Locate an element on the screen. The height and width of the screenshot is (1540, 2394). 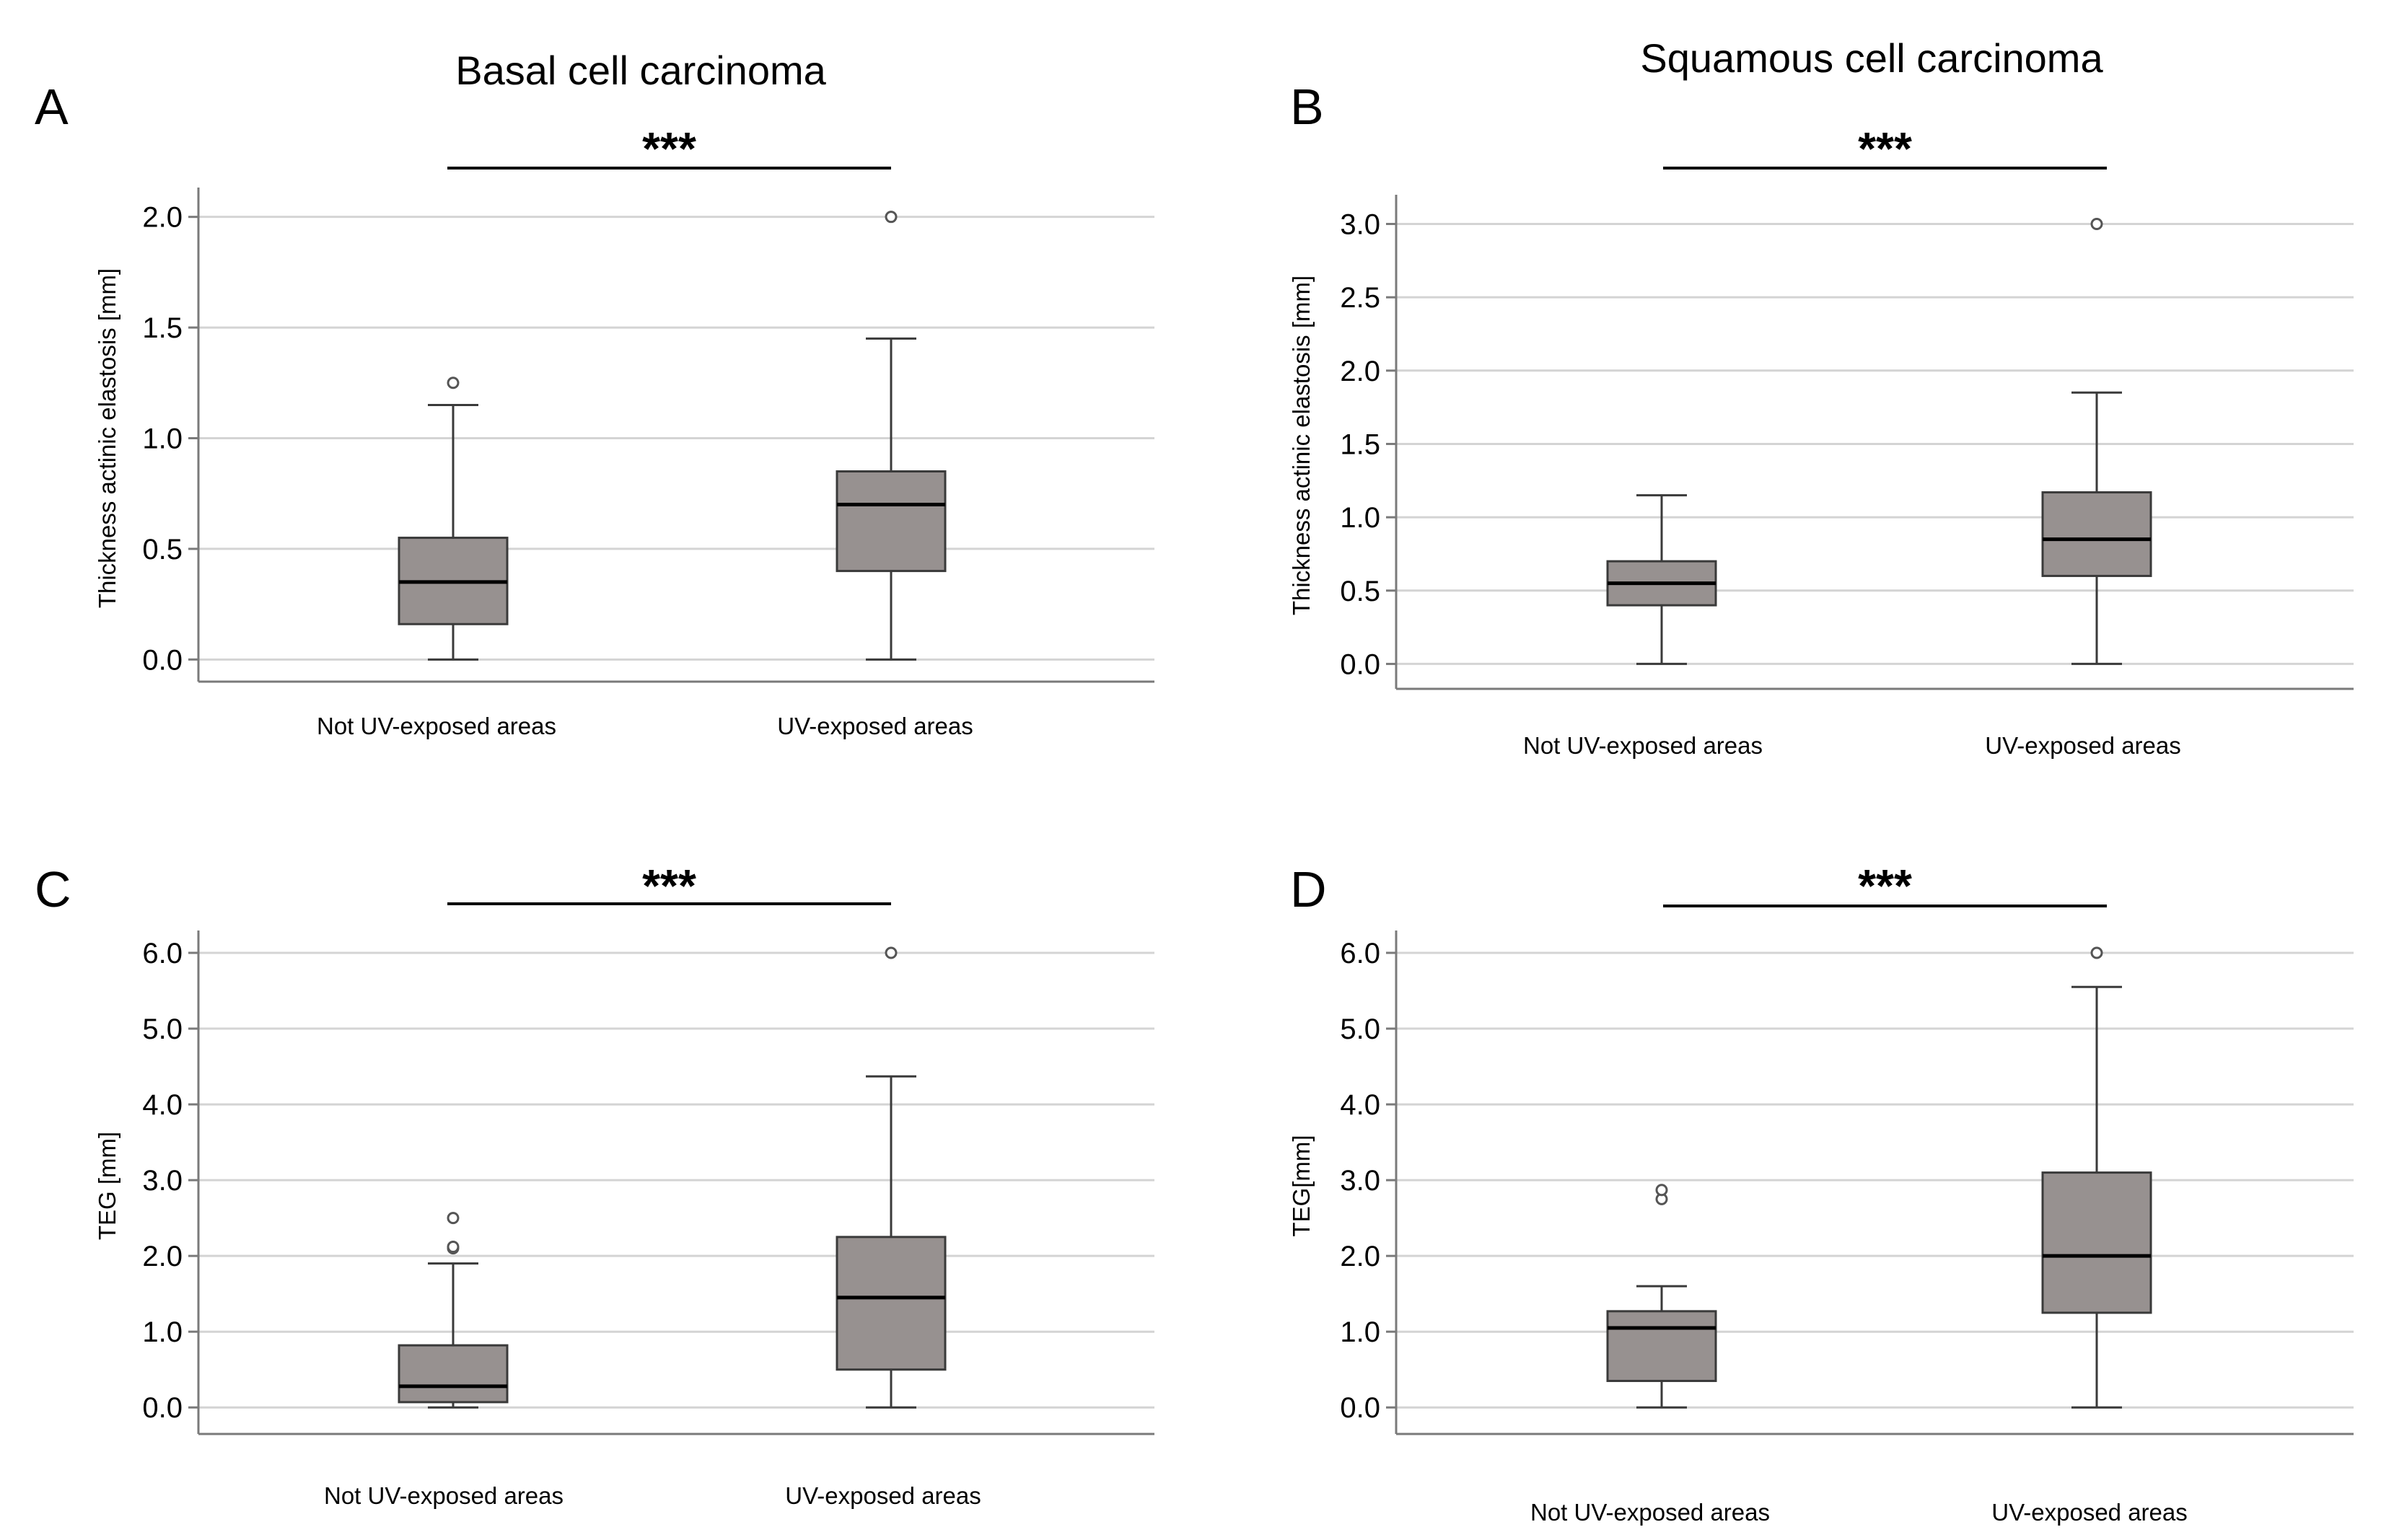
y-axis-label: TEG[mm] is located at coordinates (1301, 1185).